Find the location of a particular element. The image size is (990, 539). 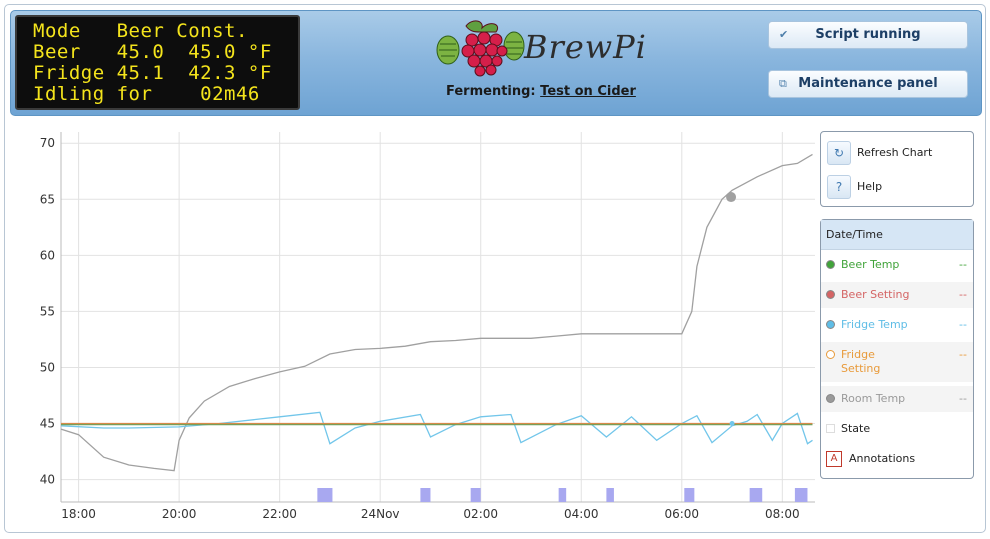

legend-item: Fridge Temp -- is located at coordinates (897, 325).